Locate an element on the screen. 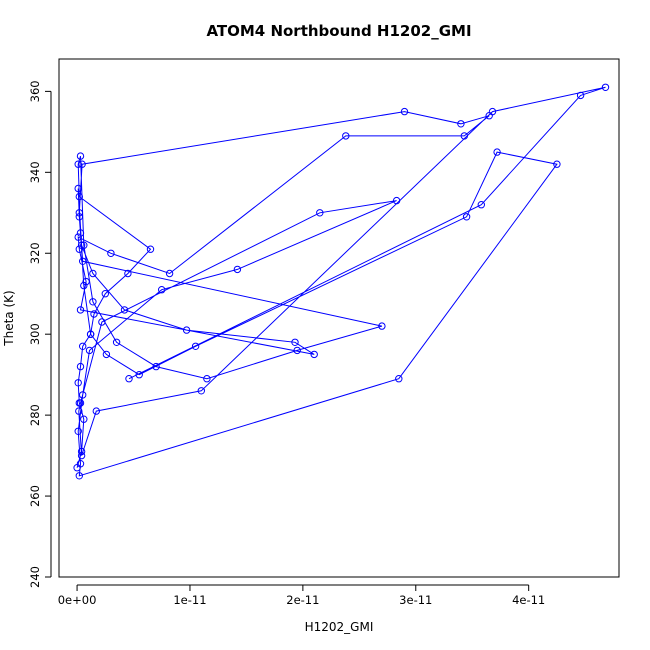 Image resolution: width=650 pixels, height=650 pixels. y-axis-label: Theta (K) is located at coordinates (9, 318).